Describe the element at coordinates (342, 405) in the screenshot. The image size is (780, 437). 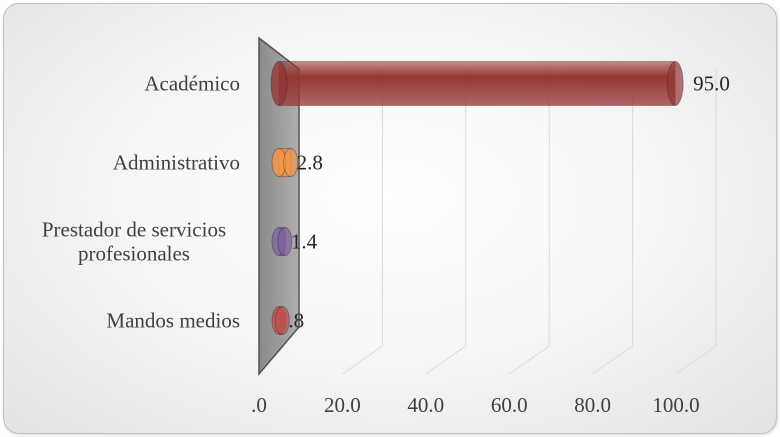
I see `x-tick-label: 20.0` at that location.